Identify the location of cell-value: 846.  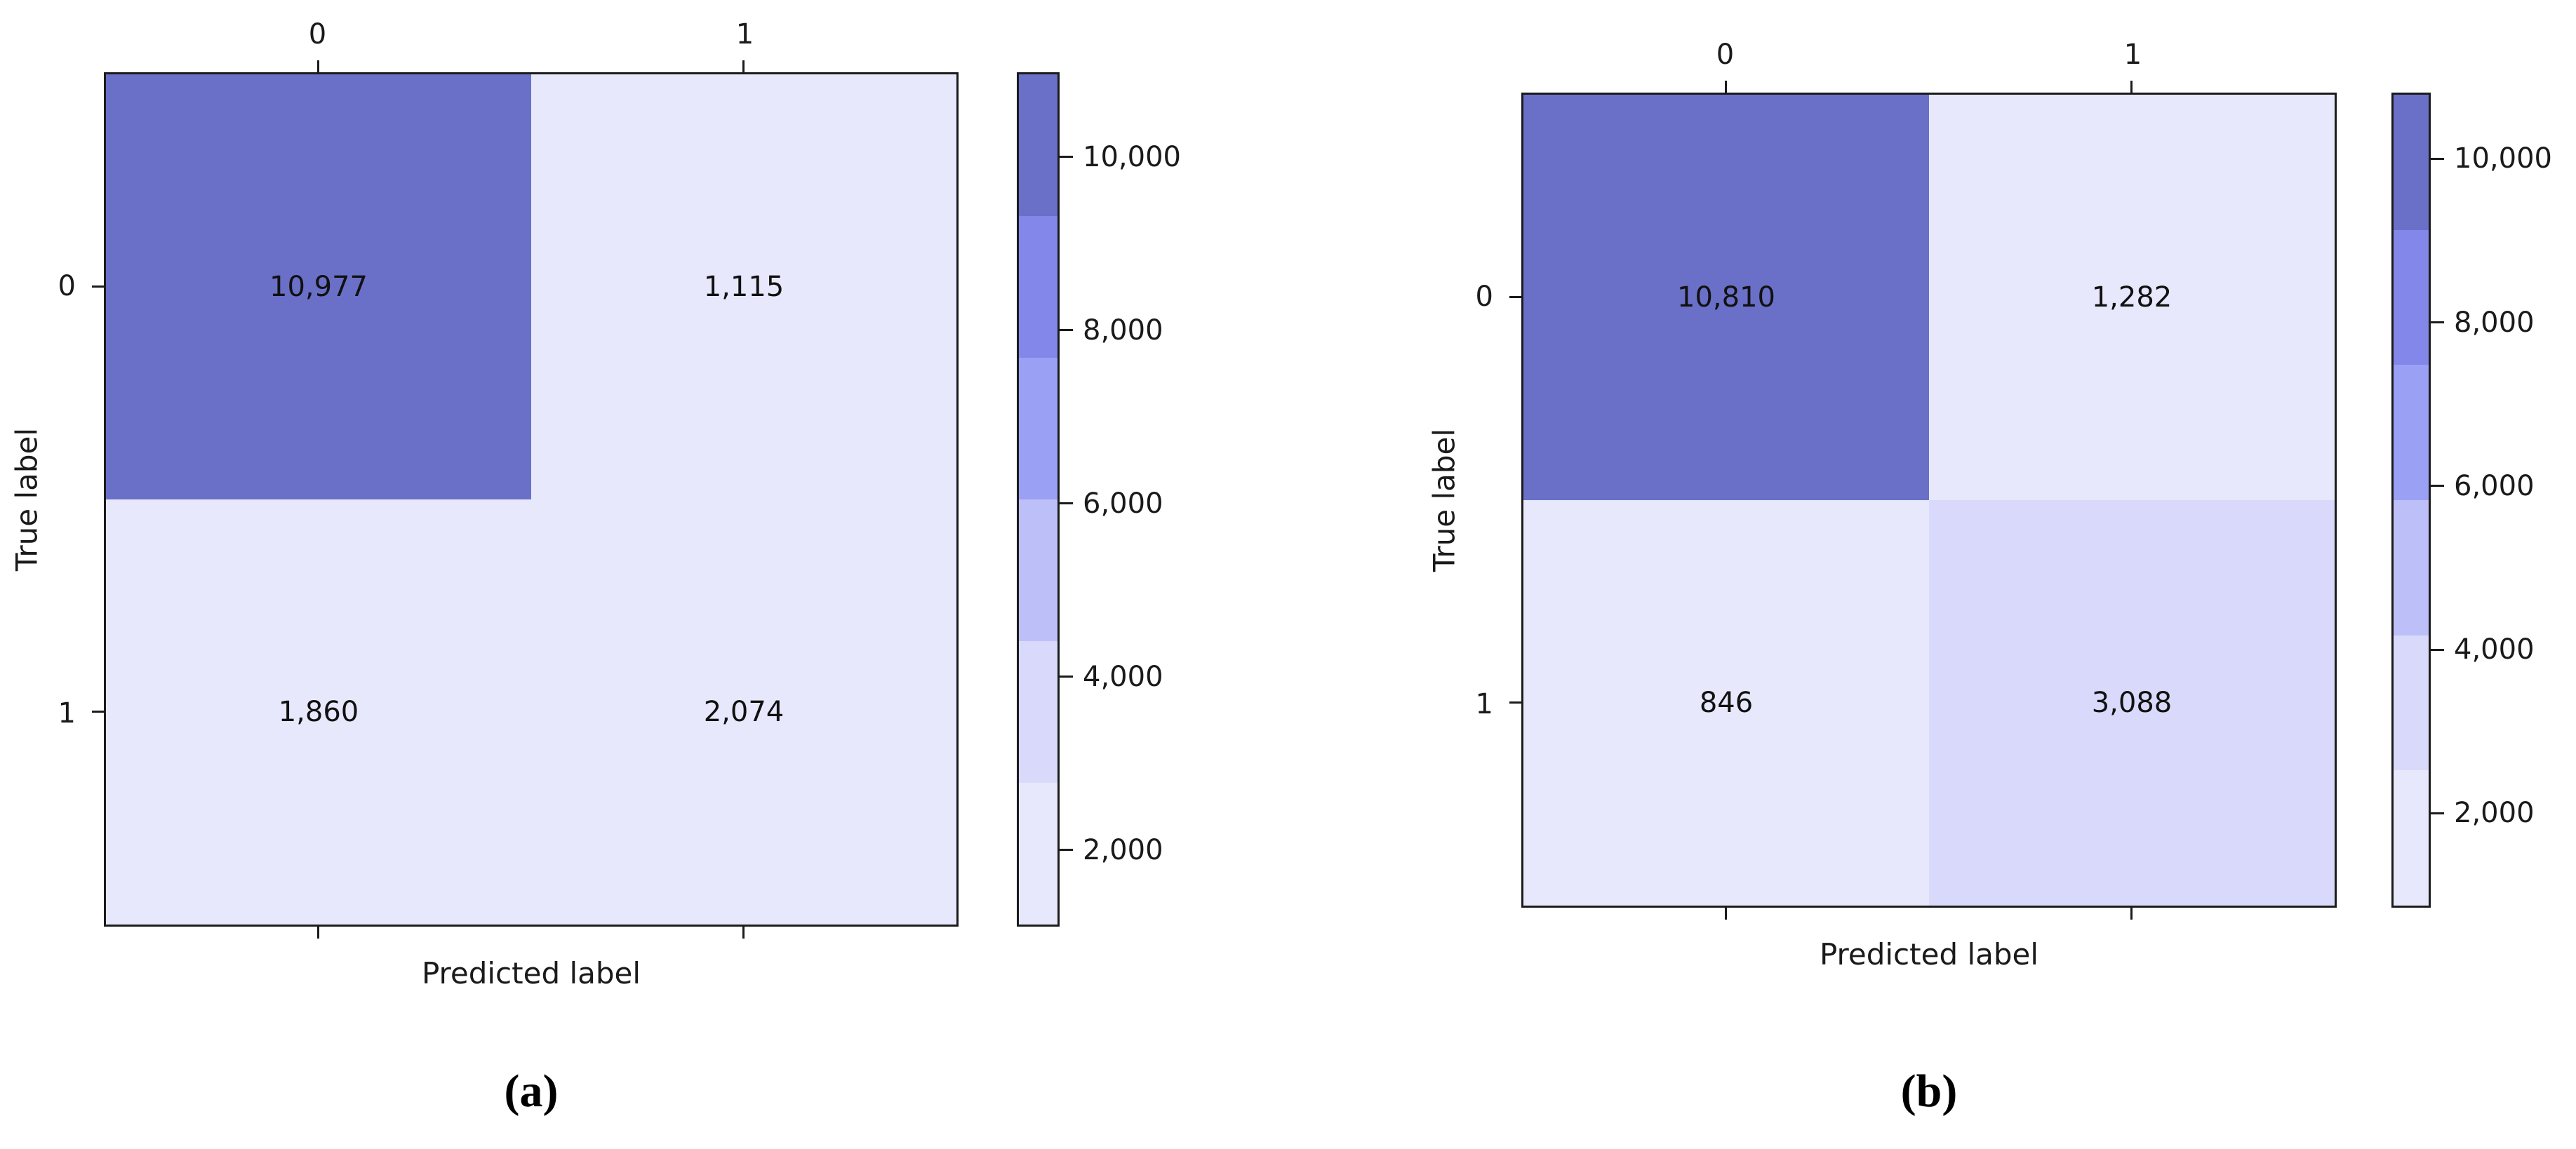
(1726, 703).